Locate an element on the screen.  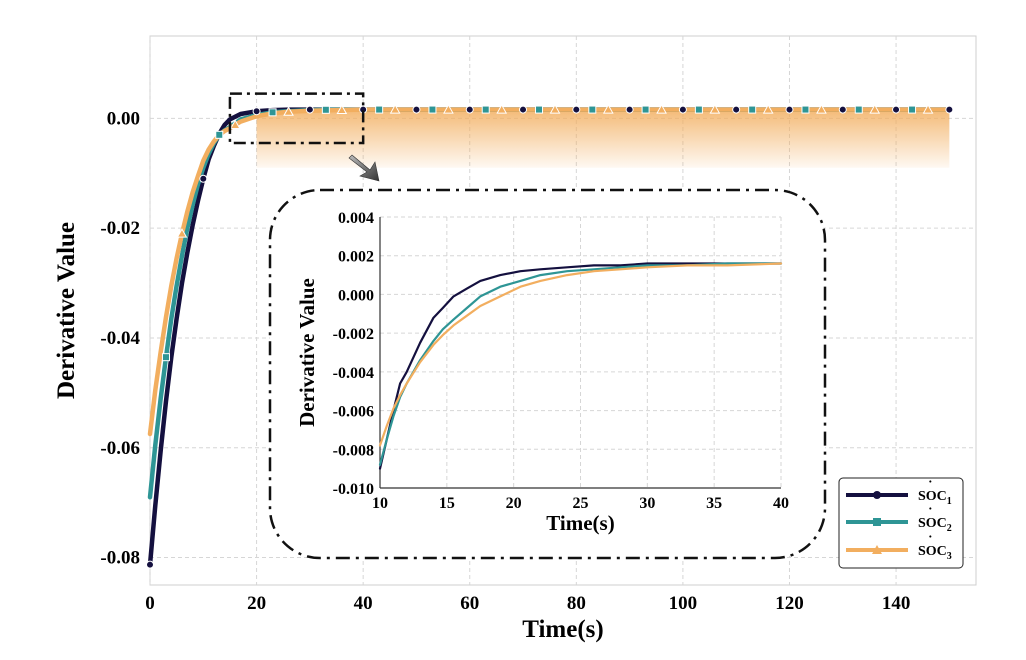
x-tick-3: 60 is located at coordinates (469, 603).